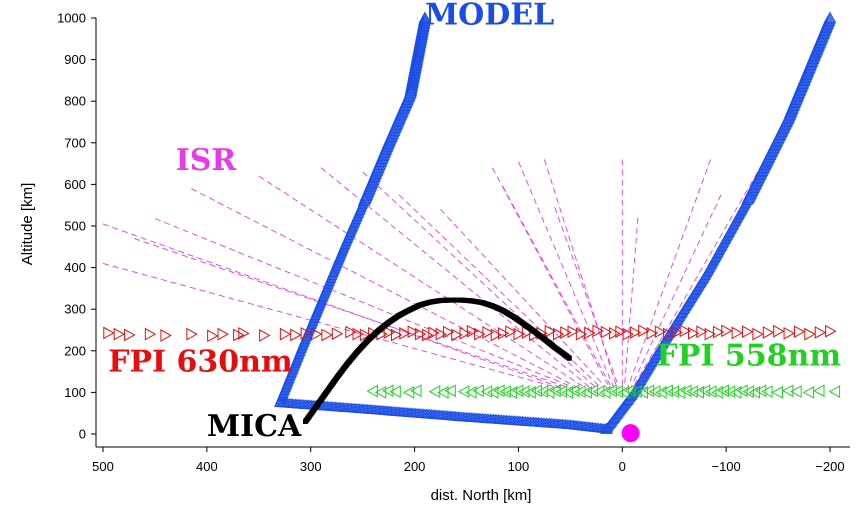  What do you see at coordinates (630, 433) in the screenshot?
I see `site-marker` at bounding box center [630, 433].